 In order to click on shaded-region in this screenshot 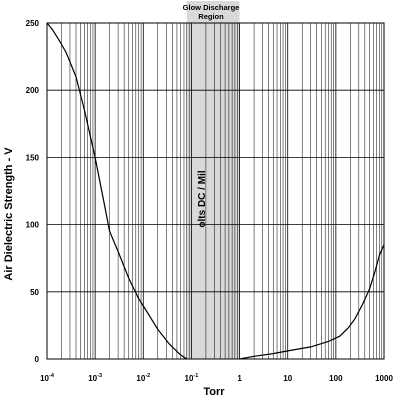, I will do `click(213, 180)`.